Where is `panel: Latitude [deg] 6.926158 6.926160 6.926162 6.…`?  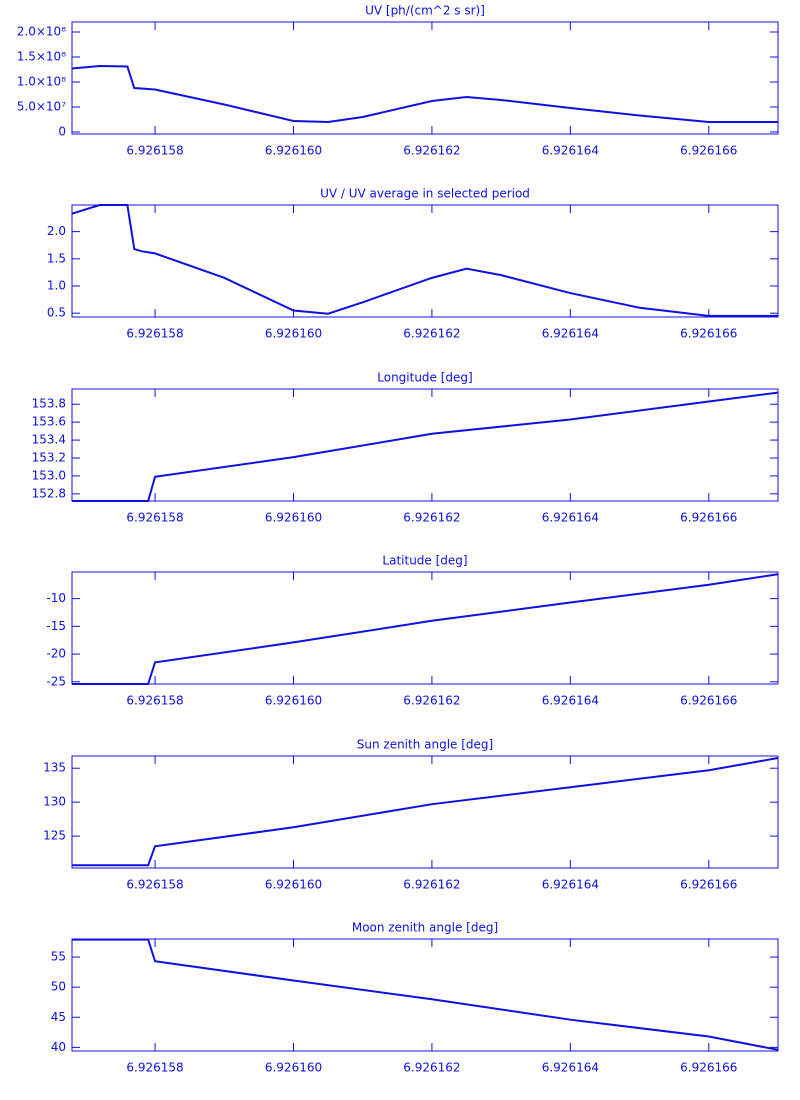 panel: Latitude [deg] 6.926158 6.926160 6.926162 6.… is located at coordinates (412, 631).